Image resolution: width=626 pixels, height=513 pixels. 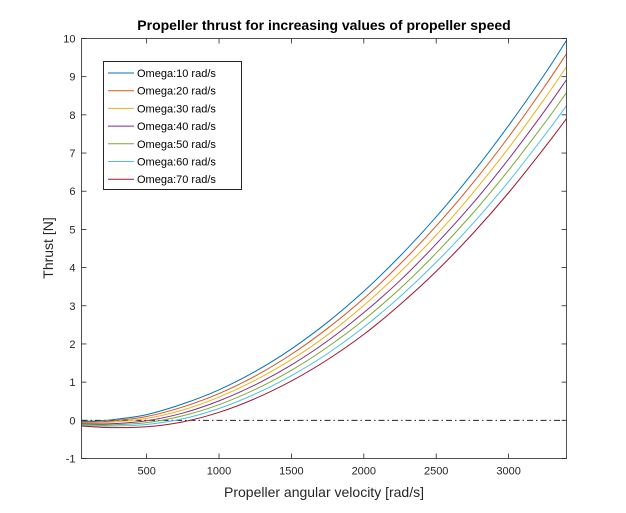 What do you see at coordinates (72, 230) in the screenshot?
I see `y-tick-label: 5` at bounding box center [72, 230].